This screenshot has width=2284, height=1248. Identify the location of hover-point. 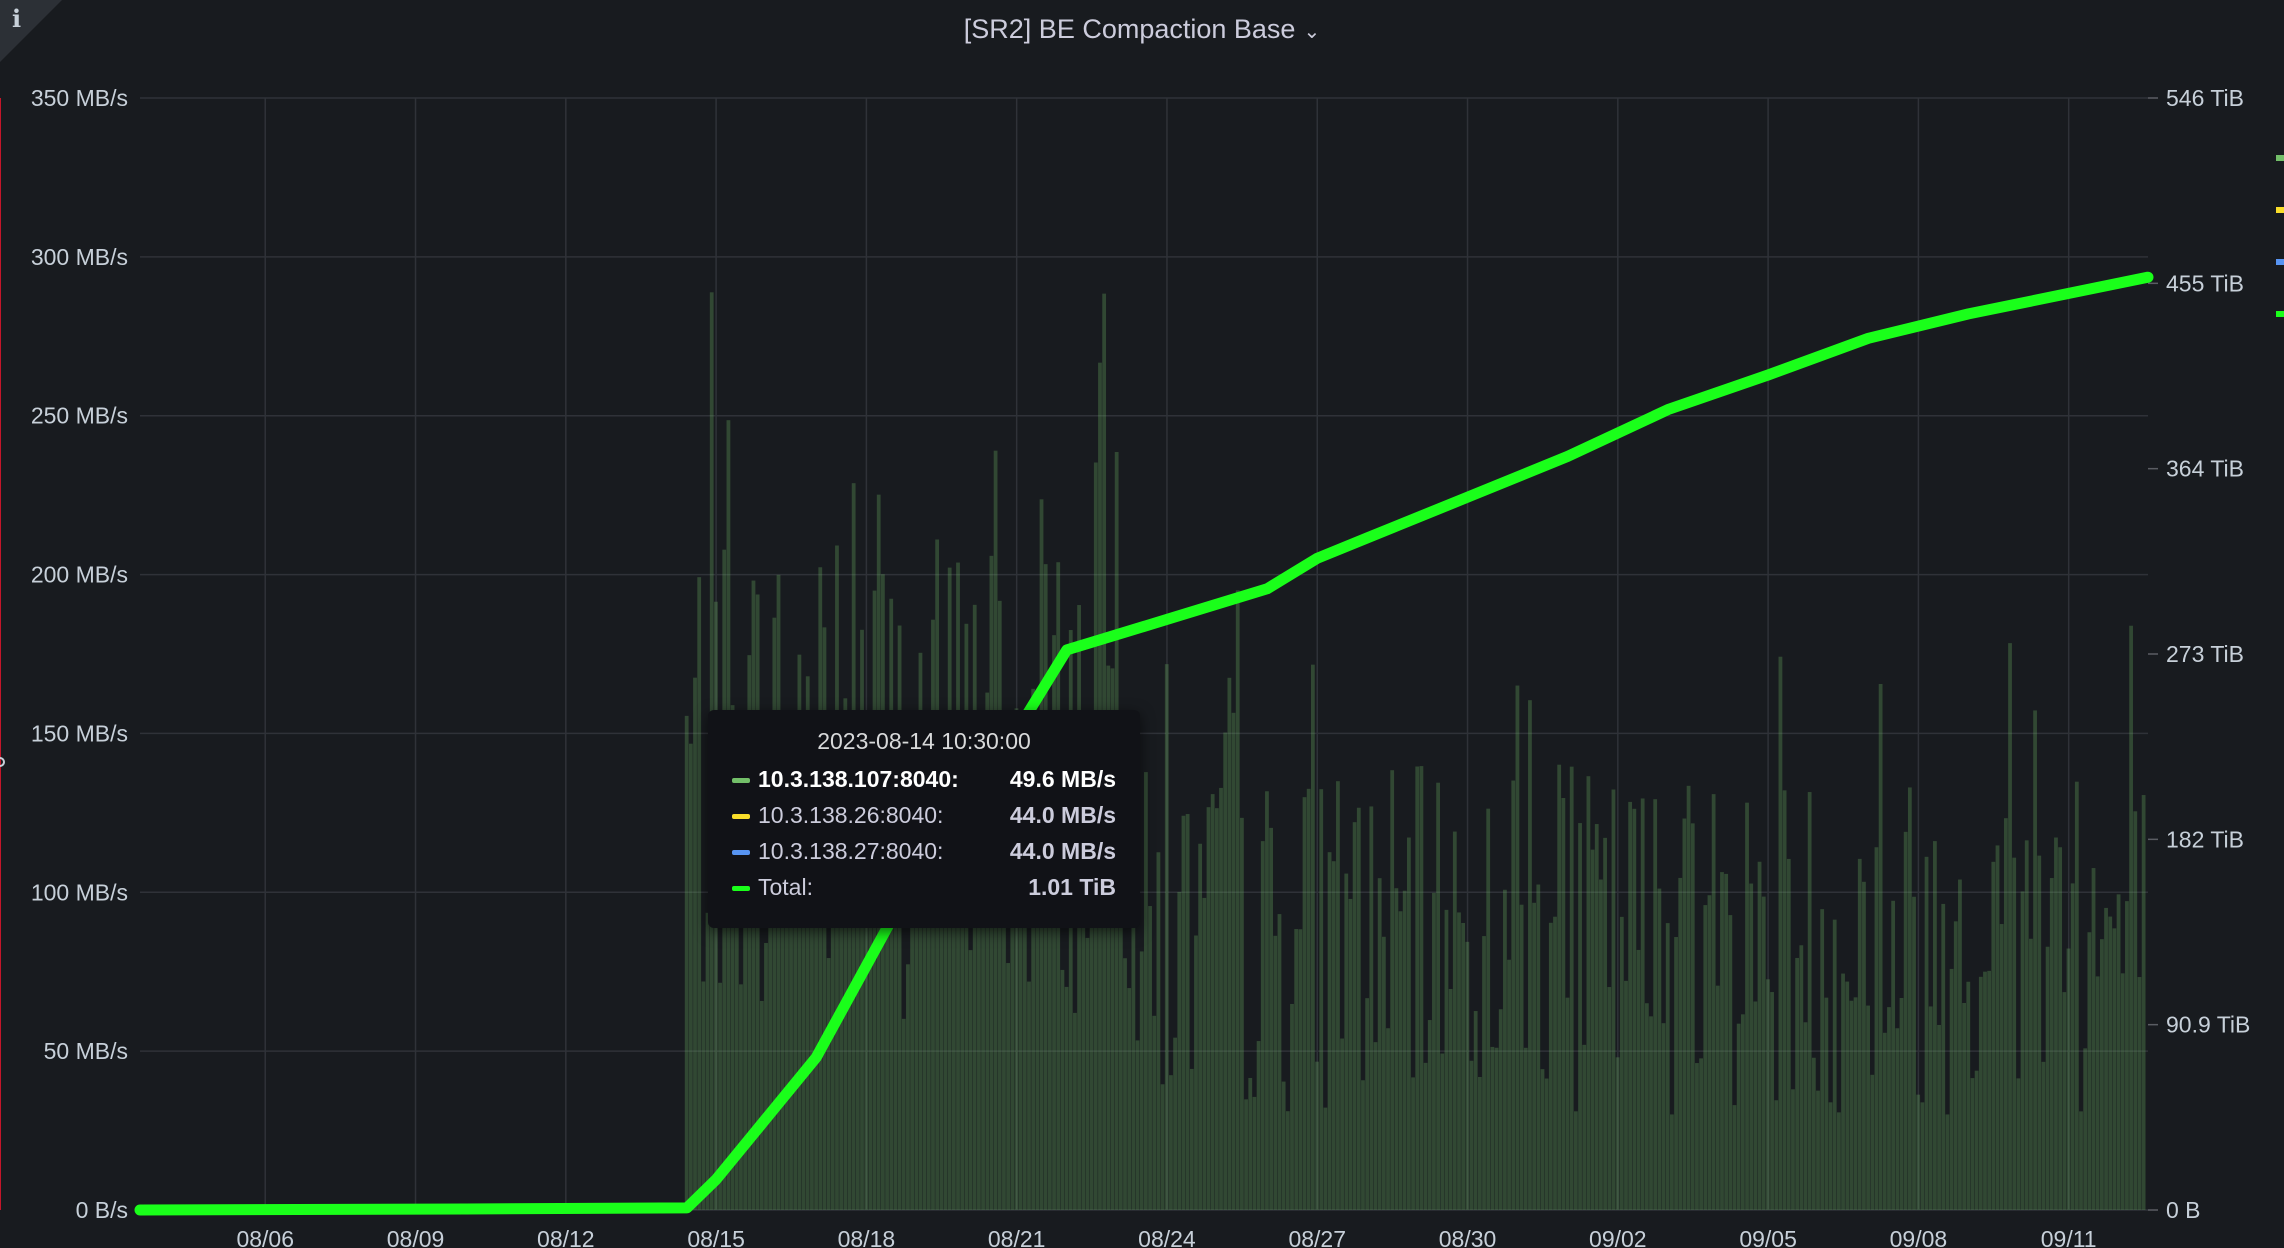
(2, 762).